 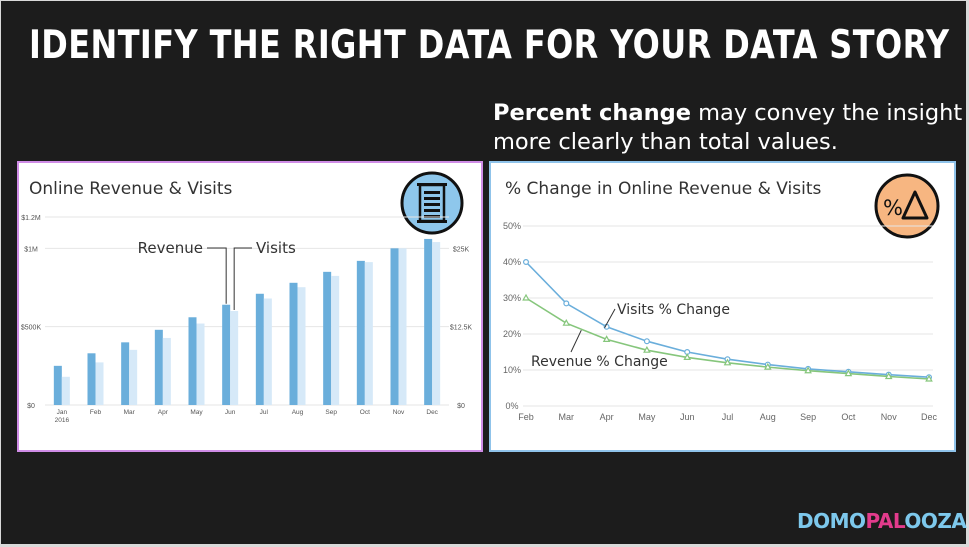 What do you see at coordinates (907, 206) in the screenshot?
I see `percent-delta-icon: %` at bounding box center [907, 206].